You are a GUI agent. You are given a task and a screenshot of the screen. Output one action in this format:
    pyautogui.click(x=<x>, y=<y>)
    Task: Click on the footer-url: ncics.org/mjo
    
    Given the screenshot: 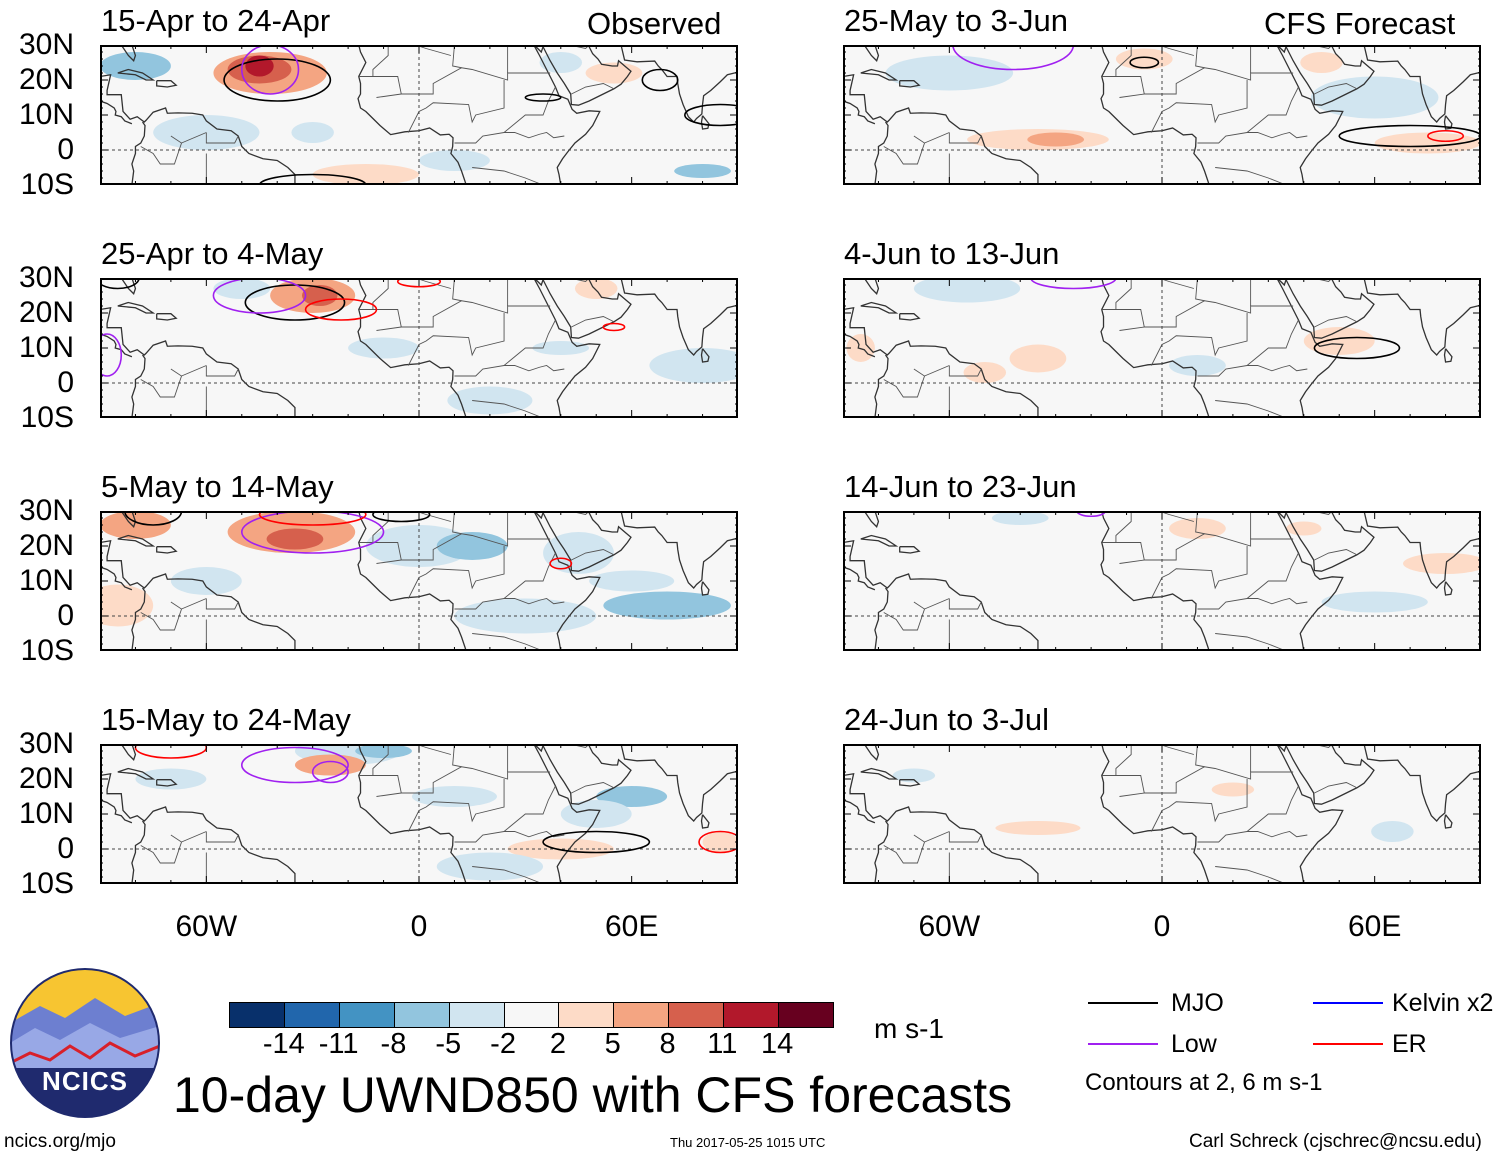 What is the action you would take?
    pyautogui.click(x=60, y=1141)
    